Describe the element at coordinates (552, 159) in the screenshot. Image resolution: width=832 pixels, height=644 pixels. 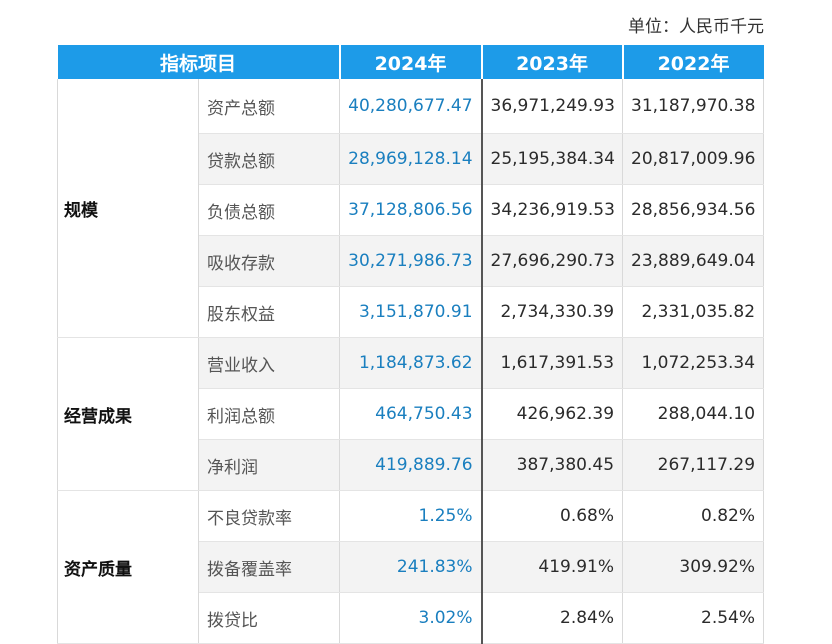
I see `value-2023: 25,195,384.34` at that location.